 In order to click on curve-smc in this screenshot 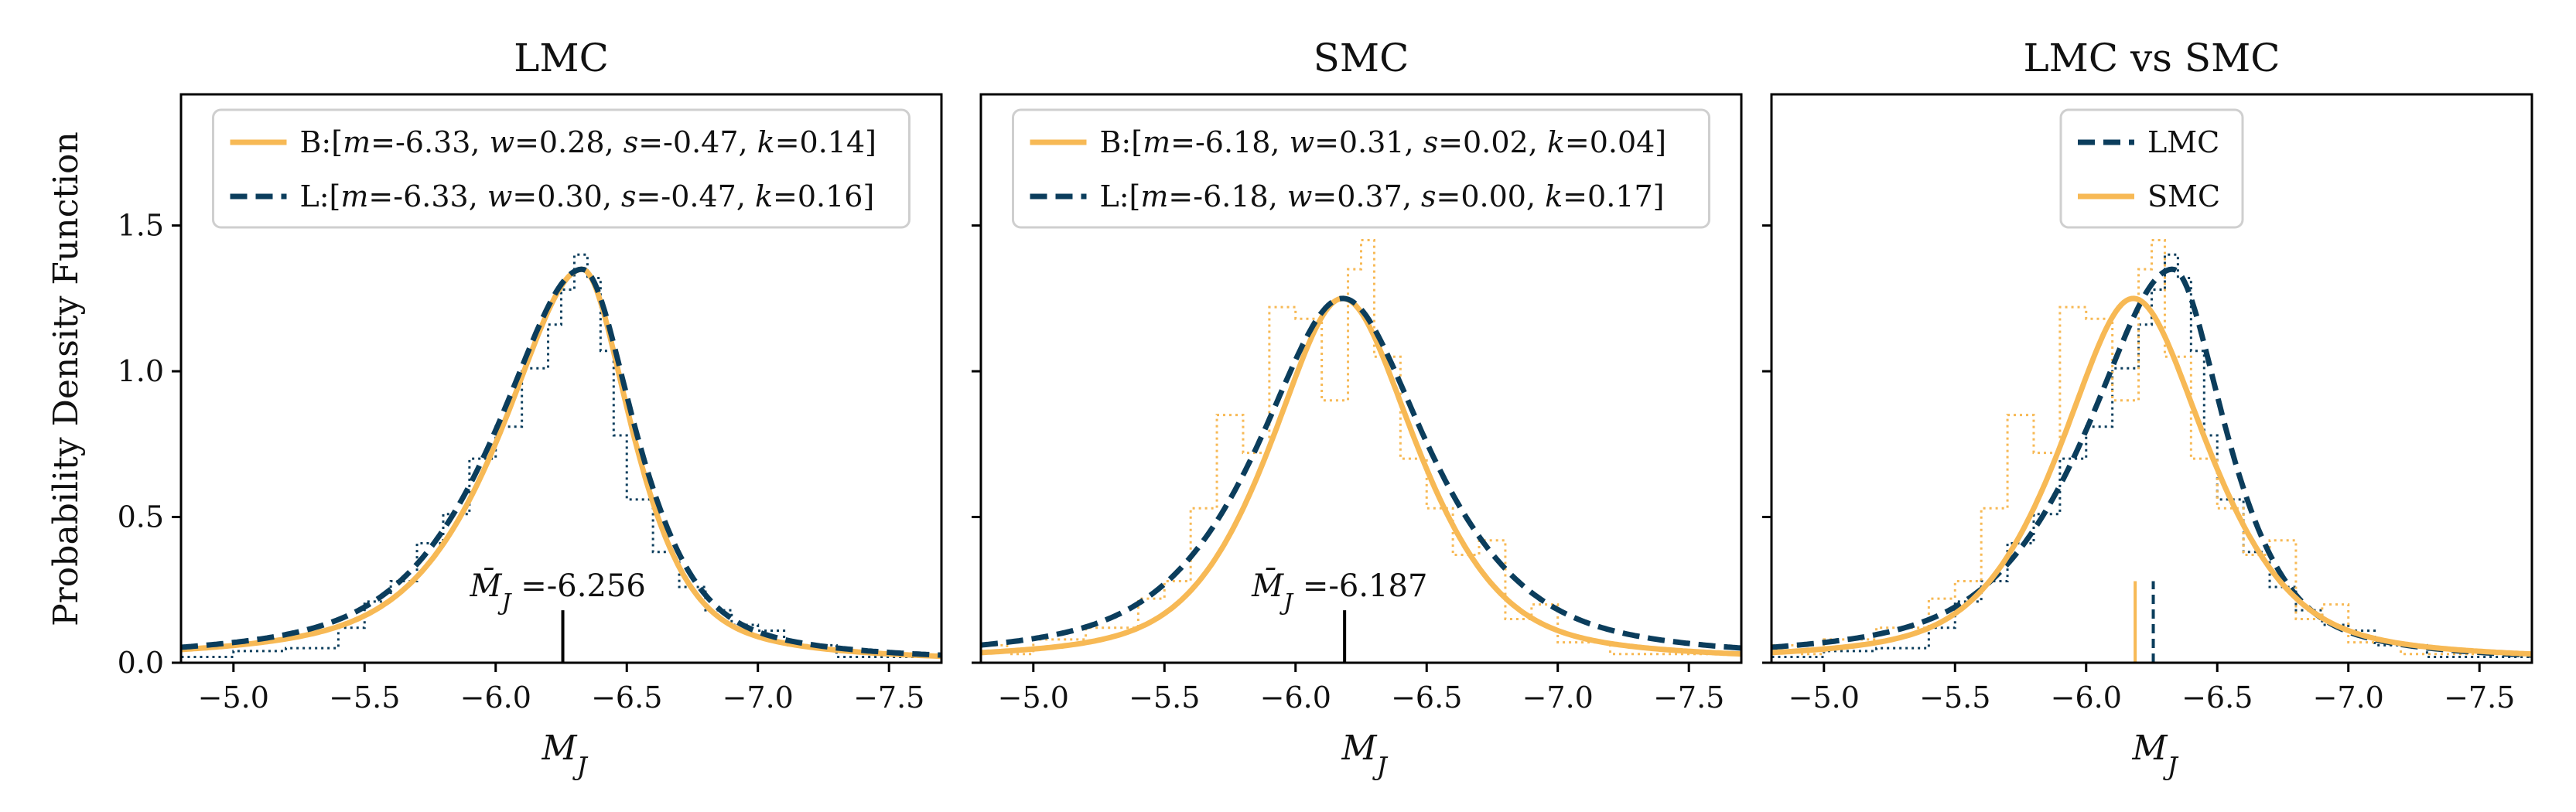, I will do `click(2151, 476)`.